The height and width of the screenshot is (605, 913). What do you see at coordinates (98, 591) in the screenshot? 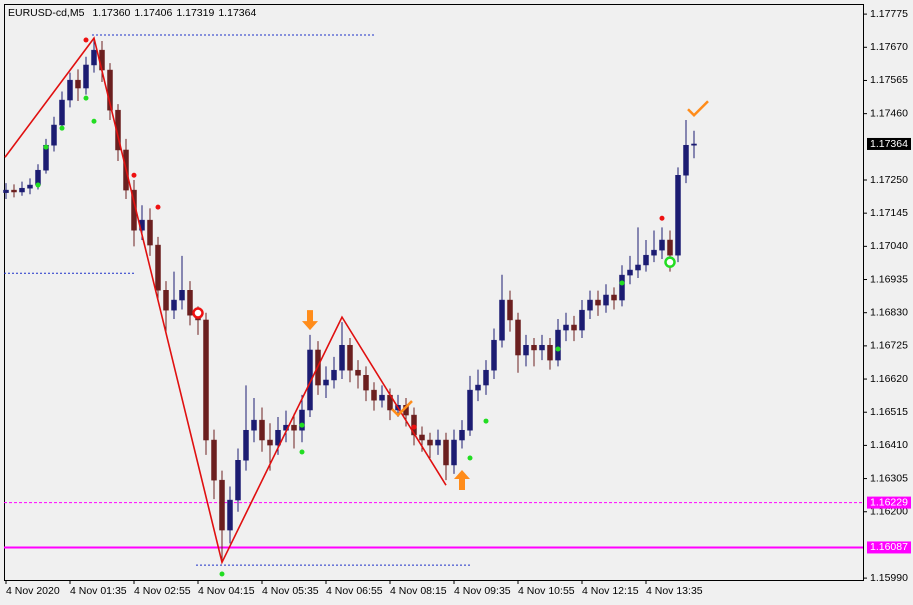
I see `x-tick-label: 4 Nov 01:35` at bounding box center [98, 591].